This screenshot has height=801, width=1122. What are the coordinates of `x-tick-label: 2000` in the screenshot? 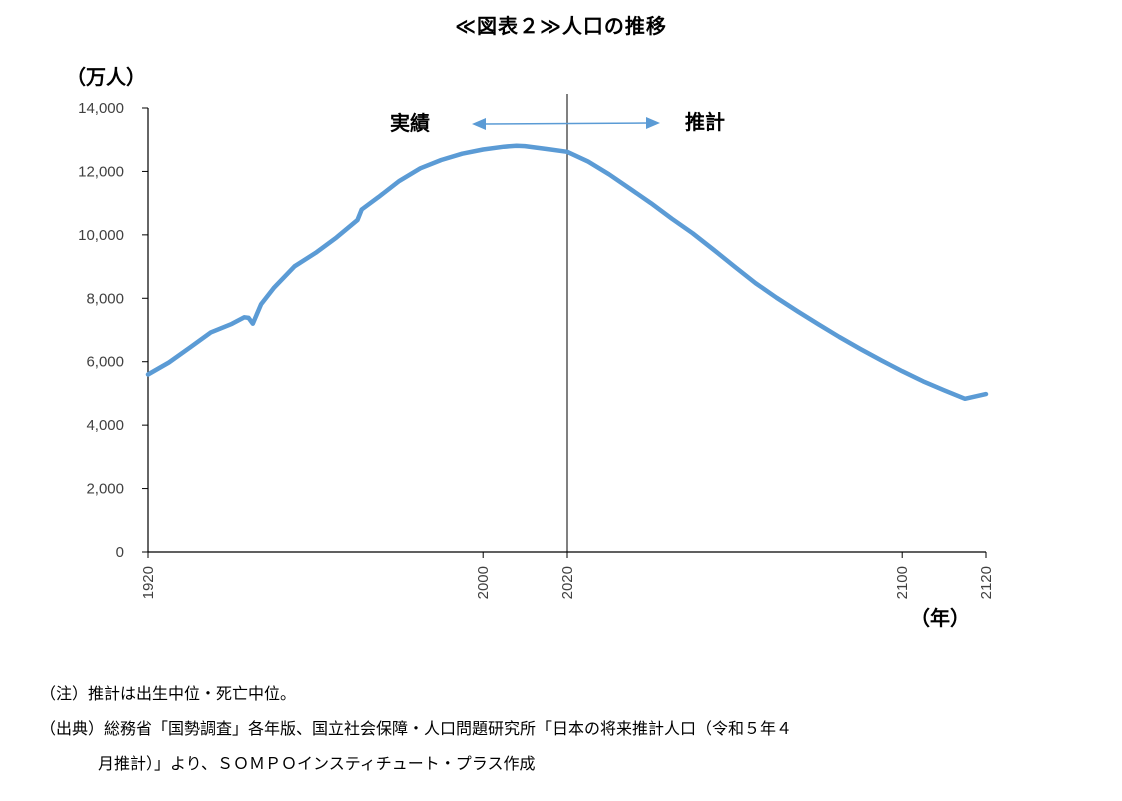 It's located at (483, 582).